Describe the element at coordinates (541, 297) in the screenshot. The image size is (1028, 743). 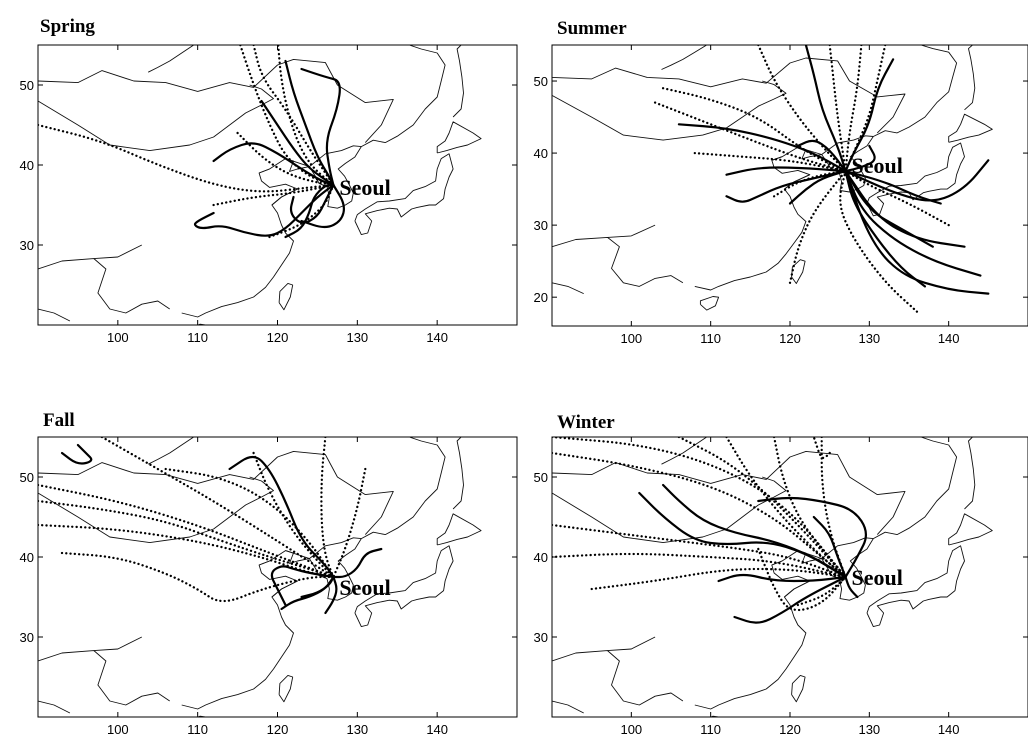
I see `y-tick-label: 20` at that location.